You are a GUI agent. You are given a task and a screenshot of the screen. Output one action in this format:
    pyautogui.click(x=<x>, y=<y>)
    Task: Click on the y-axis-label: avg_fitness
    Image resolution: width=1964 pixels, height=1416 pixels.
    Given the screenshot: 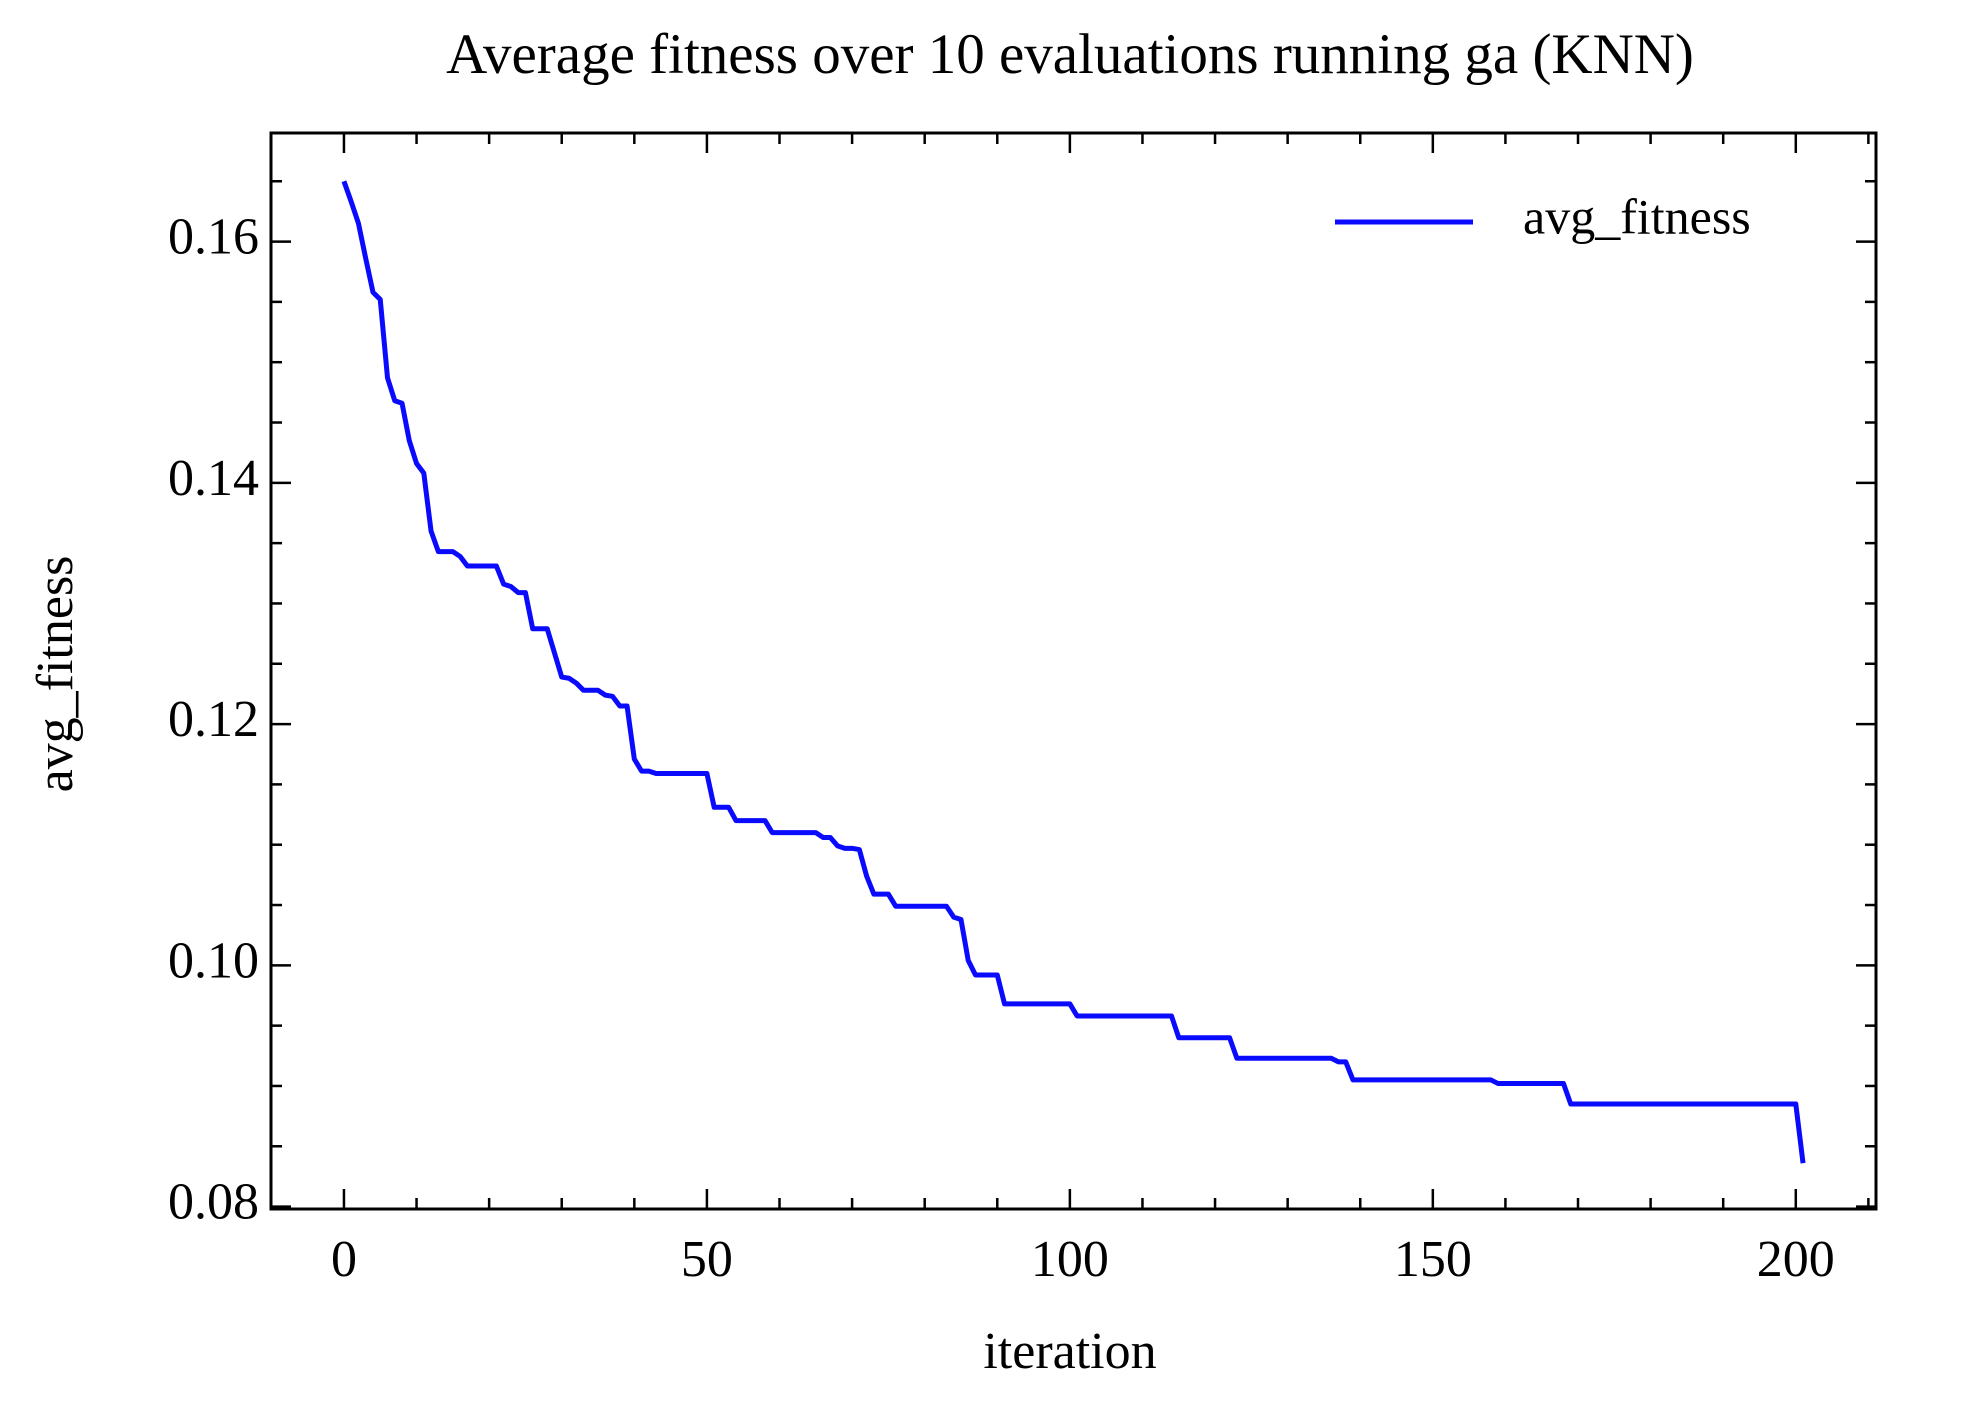 What is the action you would take?
    pyautogui.click(x=55, y=674)
    